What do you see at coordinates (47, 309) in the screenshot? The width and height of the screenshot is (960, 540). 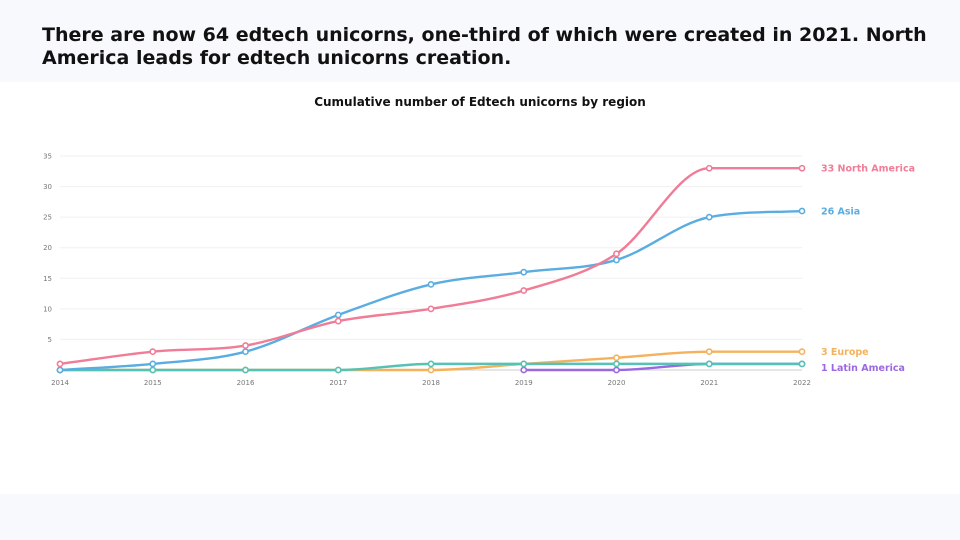 I see `y-tick-label: 10` at bounding box center [47, 309].